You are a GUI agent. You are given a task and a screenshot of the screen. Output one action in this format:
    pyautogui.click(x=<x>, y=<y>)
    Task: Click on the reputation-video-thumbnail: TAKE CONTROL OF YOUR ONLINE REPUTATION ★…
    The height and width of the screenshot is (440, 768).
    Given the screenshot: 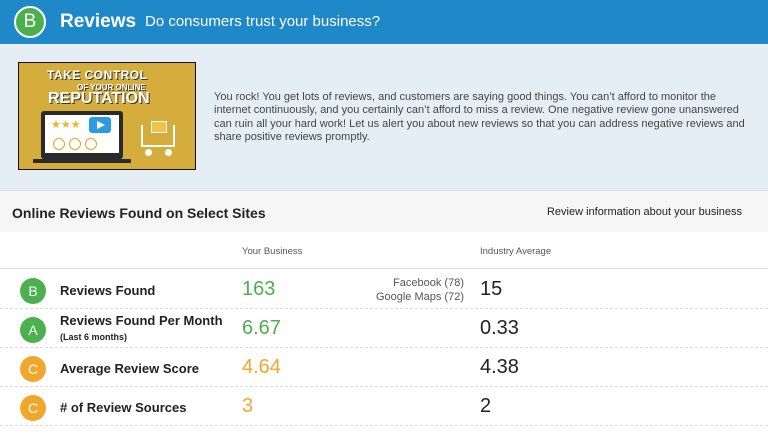 What is the action you would take?
    pyautogui.click(x=107, y=116)
    